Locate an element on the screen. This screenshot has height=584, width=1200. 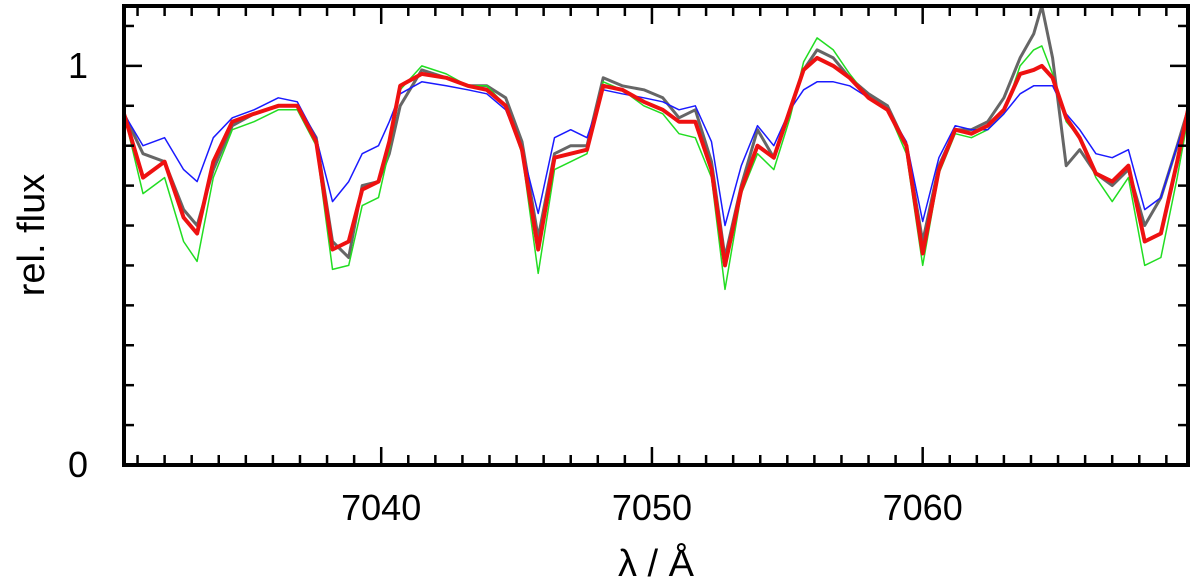
y-axis-label: rel. flux is located at coordinates (32, 235).